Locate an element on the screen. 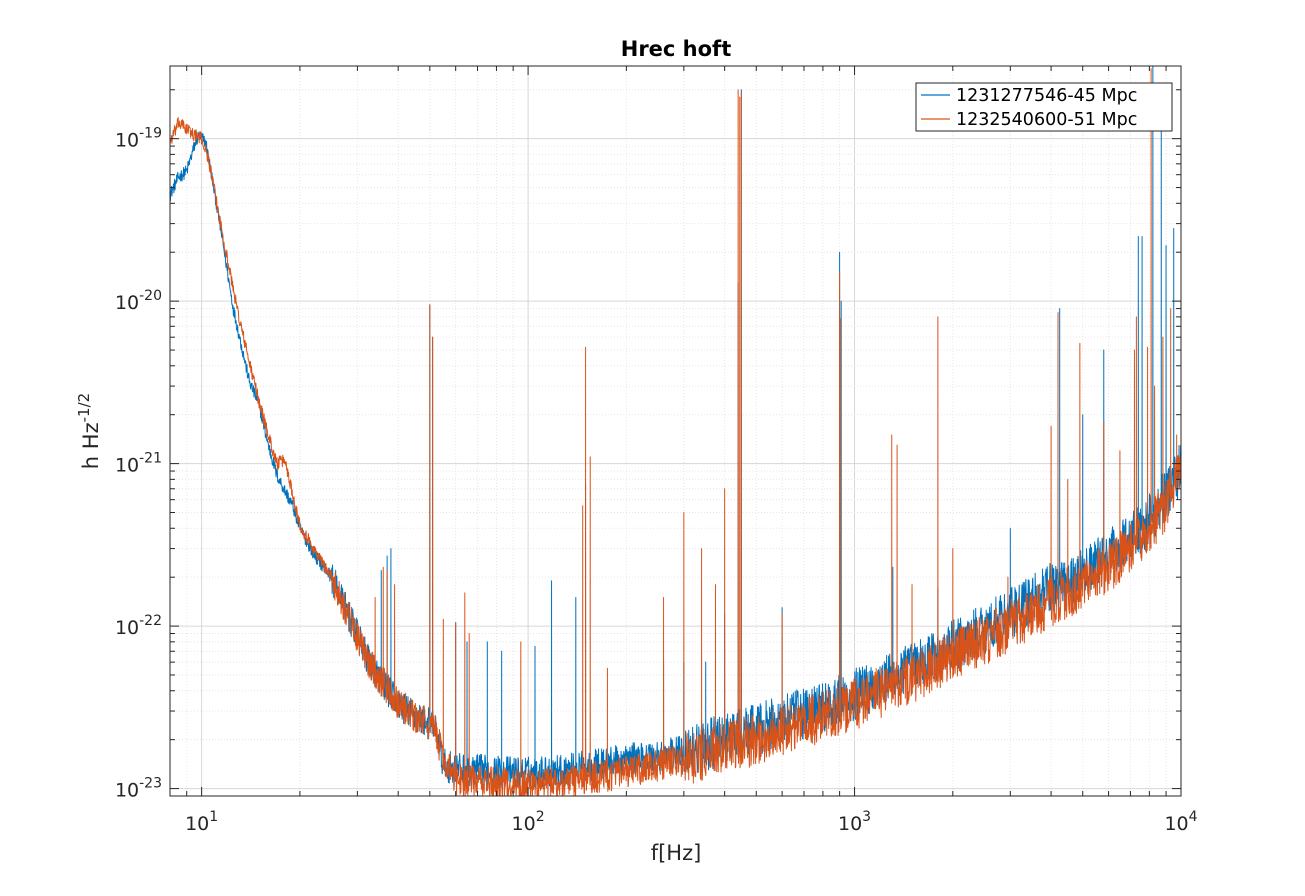 Image resolution: width=1305 pixels, height=896 pixels. y-tick-labels: 10-19 10-20 10-21 10-22 10-23 is located at coordinates (138, 464).